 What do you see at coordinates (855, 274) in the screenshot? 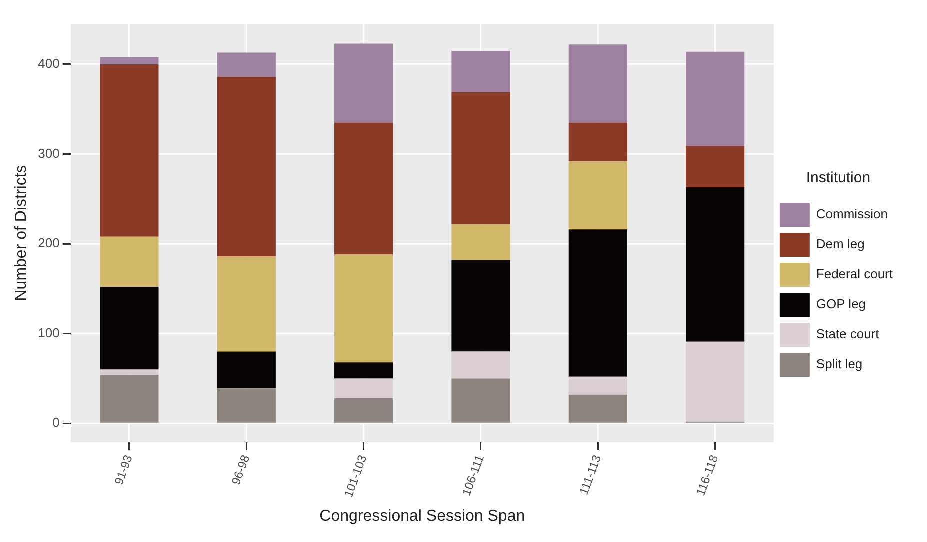
I see `legend-label: Federal court` at bounding box center [855, 274].